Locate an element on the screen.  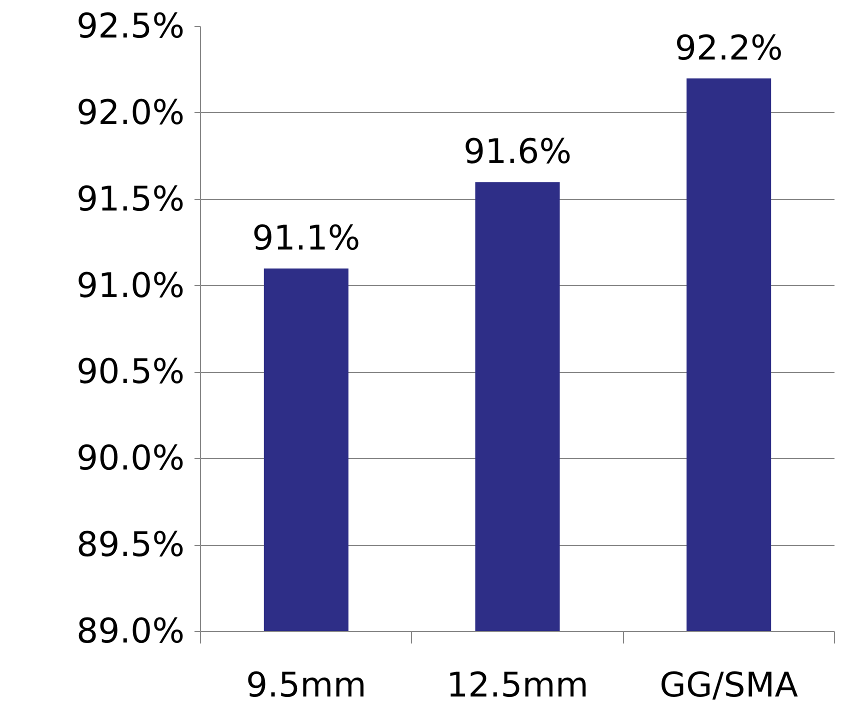
y-tick-label: 92.0% is located at coordinates (130, 112).